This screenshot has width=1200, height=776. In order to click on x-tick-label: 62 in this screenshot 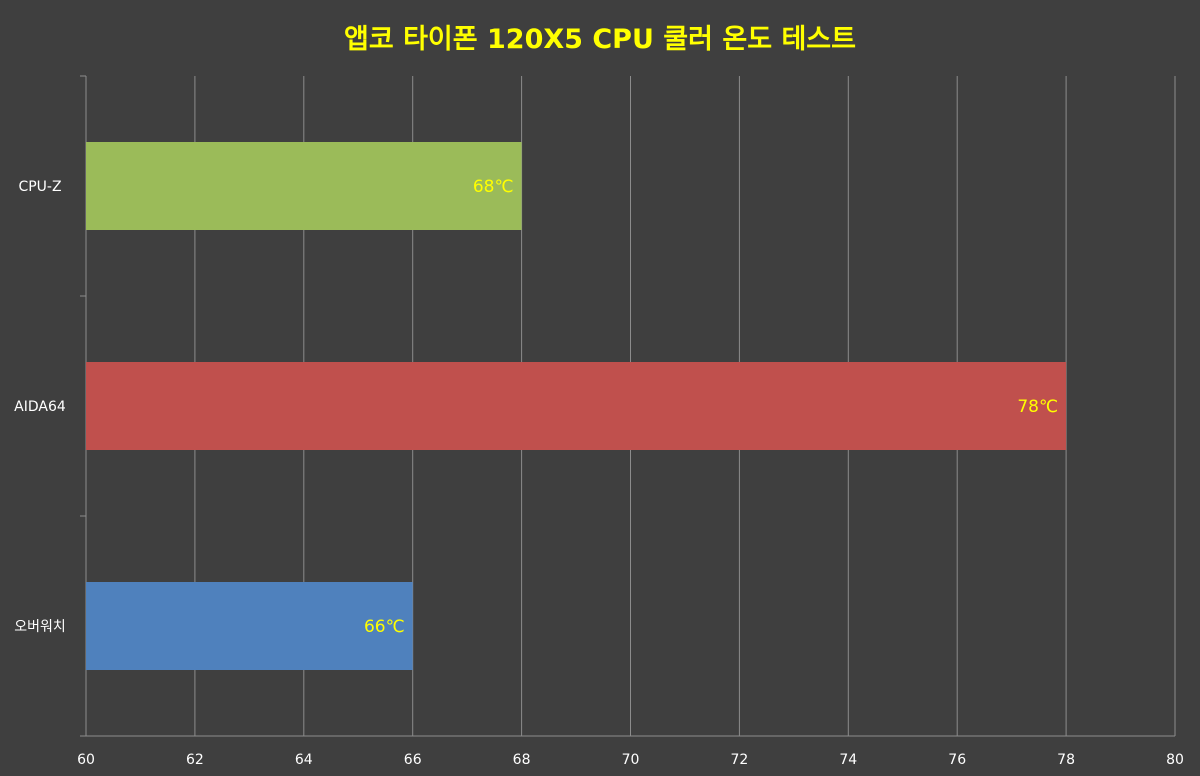, I will do `click(195, 760)`.